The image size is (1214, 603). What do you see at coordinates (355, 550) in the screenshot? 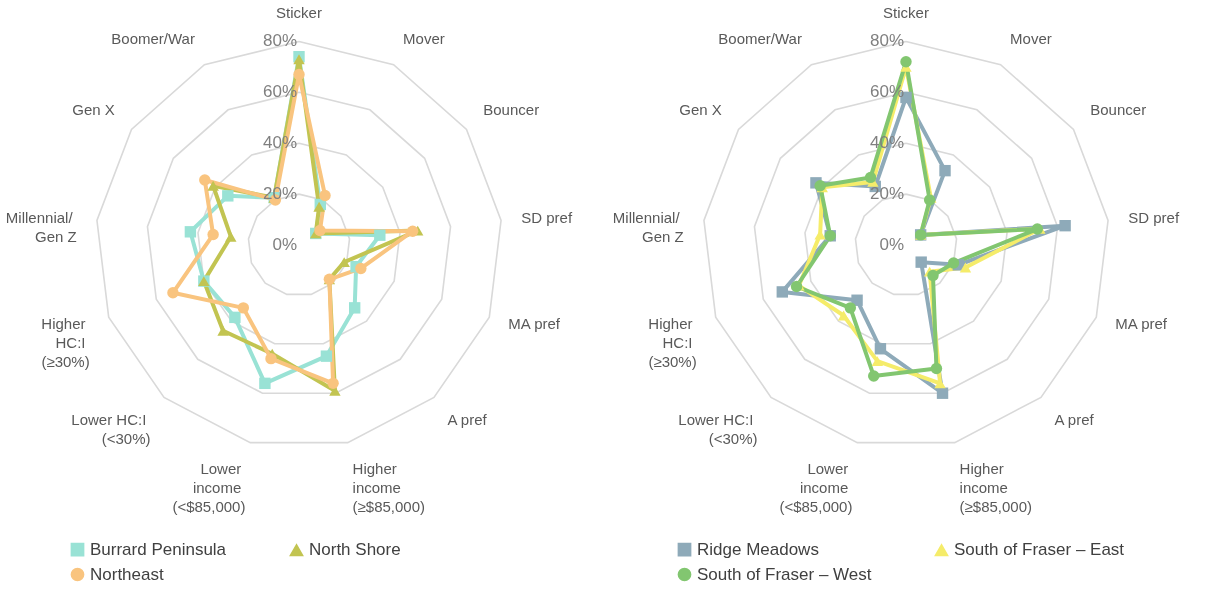
I see `legend-label: North Shore` at bounding box center [355, 550].